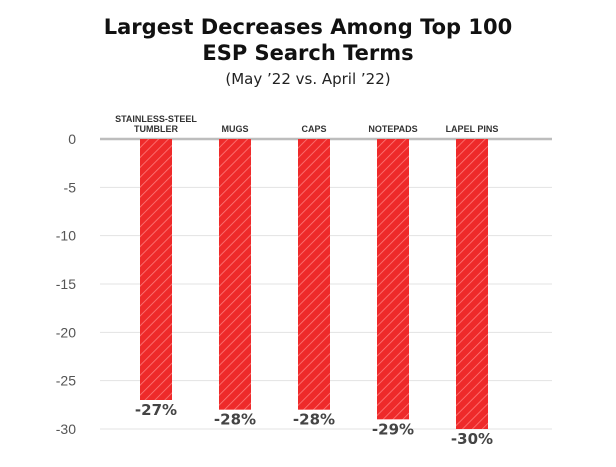 Image resolution: width=616 pixels, height=467 pixels. Describe the element at coordinates (66, 429) in the screenshot. I see `y-tick-label: -30` at that location.